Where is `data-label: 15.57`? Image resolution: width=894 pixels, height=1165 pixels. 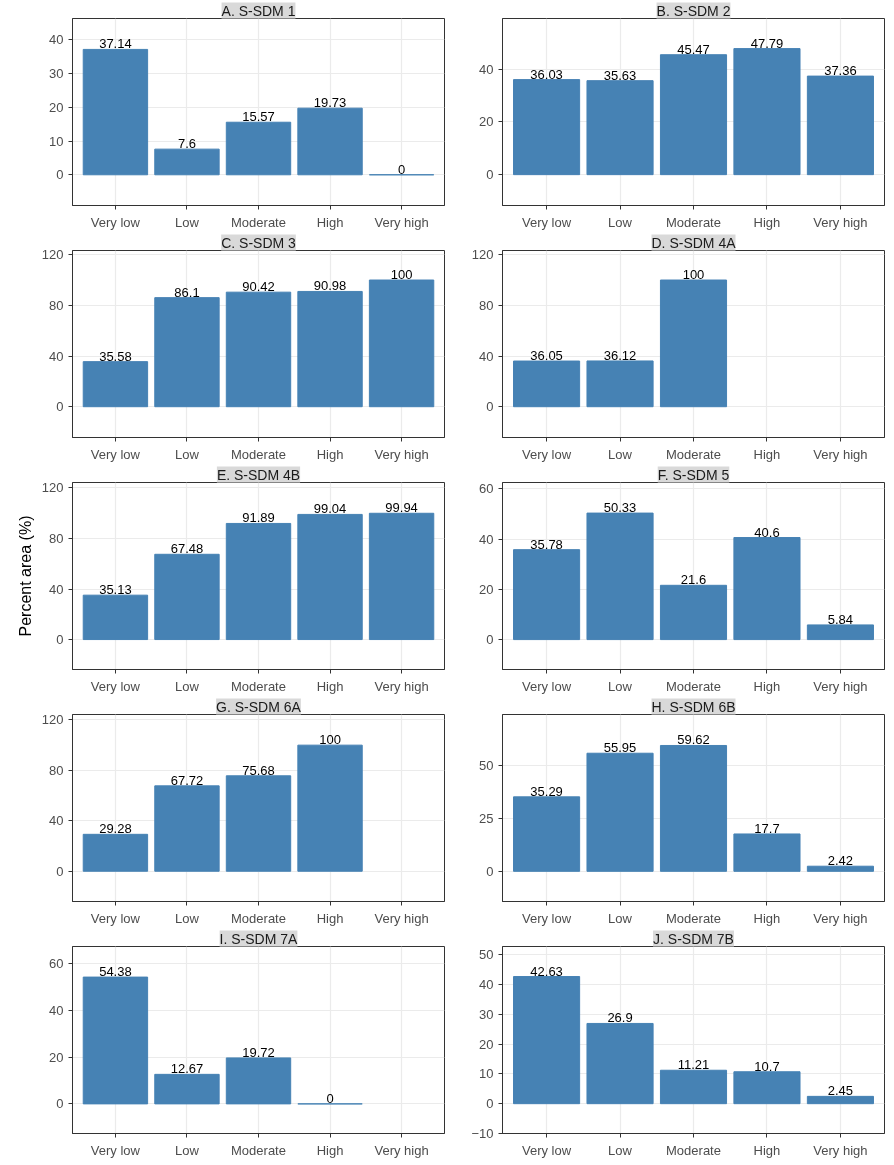 data-label: 15.57 is located at coordinates (258, 117).